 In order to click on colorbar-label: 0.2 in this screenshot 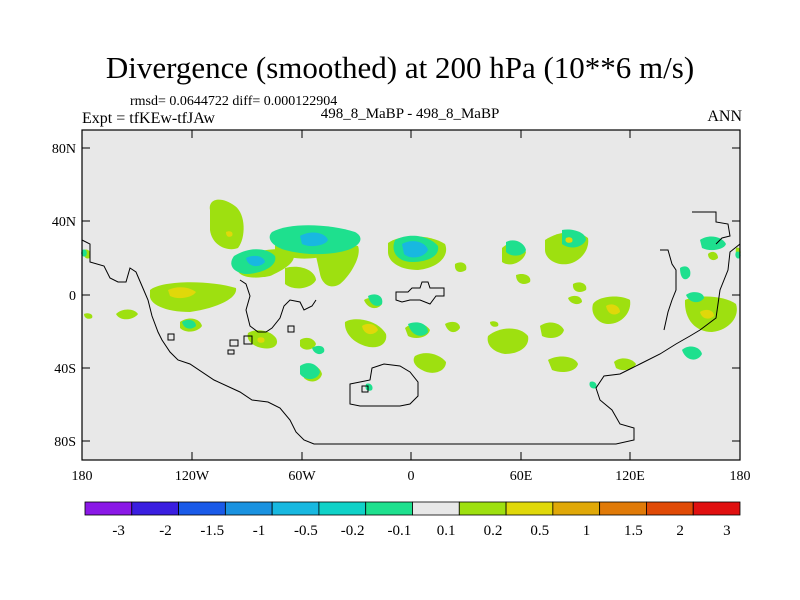, I will do `click(493, 531)`.